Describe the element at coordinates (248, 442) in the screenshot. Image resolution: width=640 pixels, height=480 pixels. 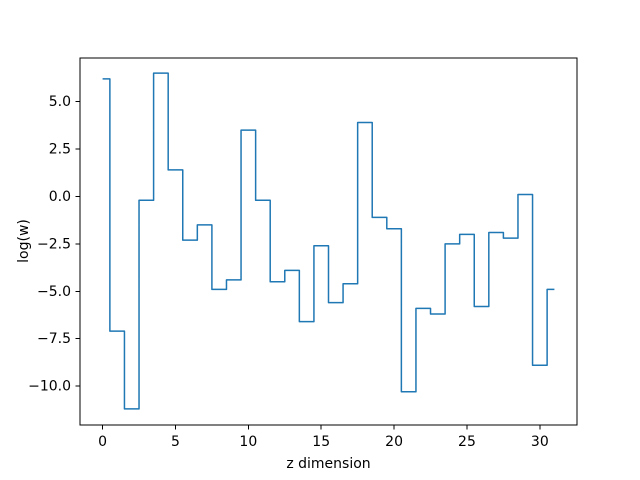
I see `x-tick-label: 10` at that location.